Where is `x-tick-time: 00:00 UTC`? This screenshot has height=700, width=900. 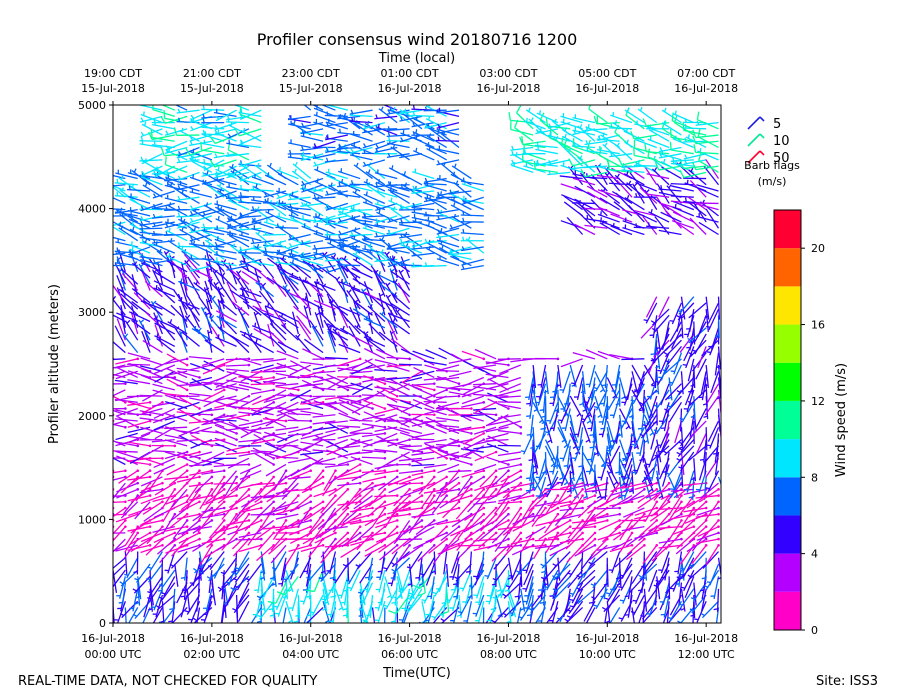 x-tick-time: 00:00 UTC is located at coordinates (112, 654).